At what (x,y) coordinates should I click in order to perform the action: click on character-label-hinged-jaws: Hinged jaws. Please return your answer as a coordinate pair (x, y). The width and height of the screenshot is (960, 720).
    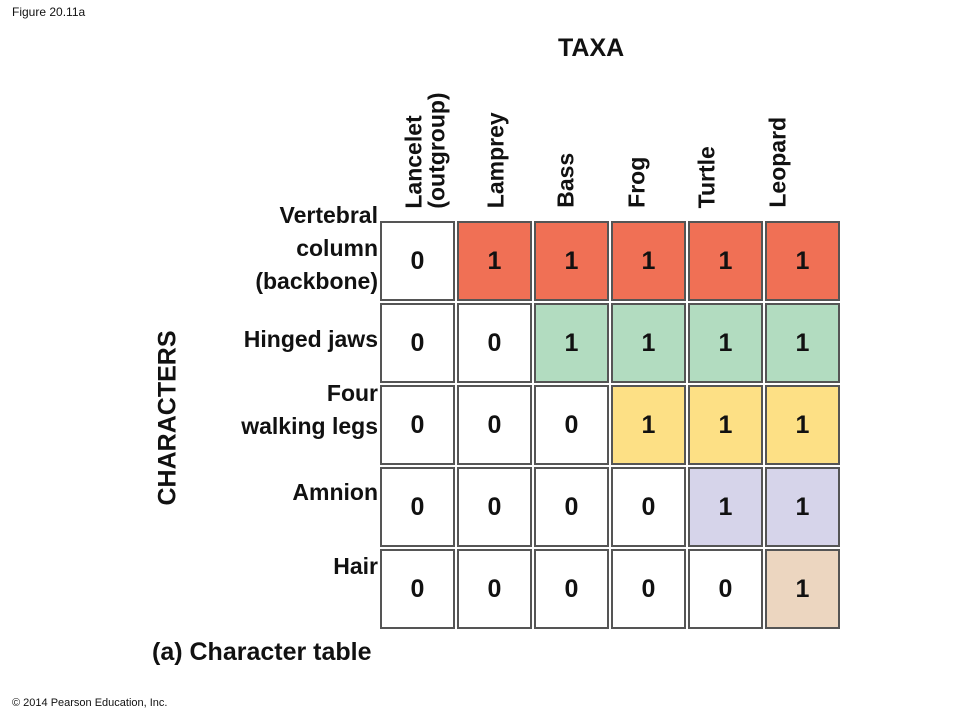
    Looking at the image, I should click on (311, 339).